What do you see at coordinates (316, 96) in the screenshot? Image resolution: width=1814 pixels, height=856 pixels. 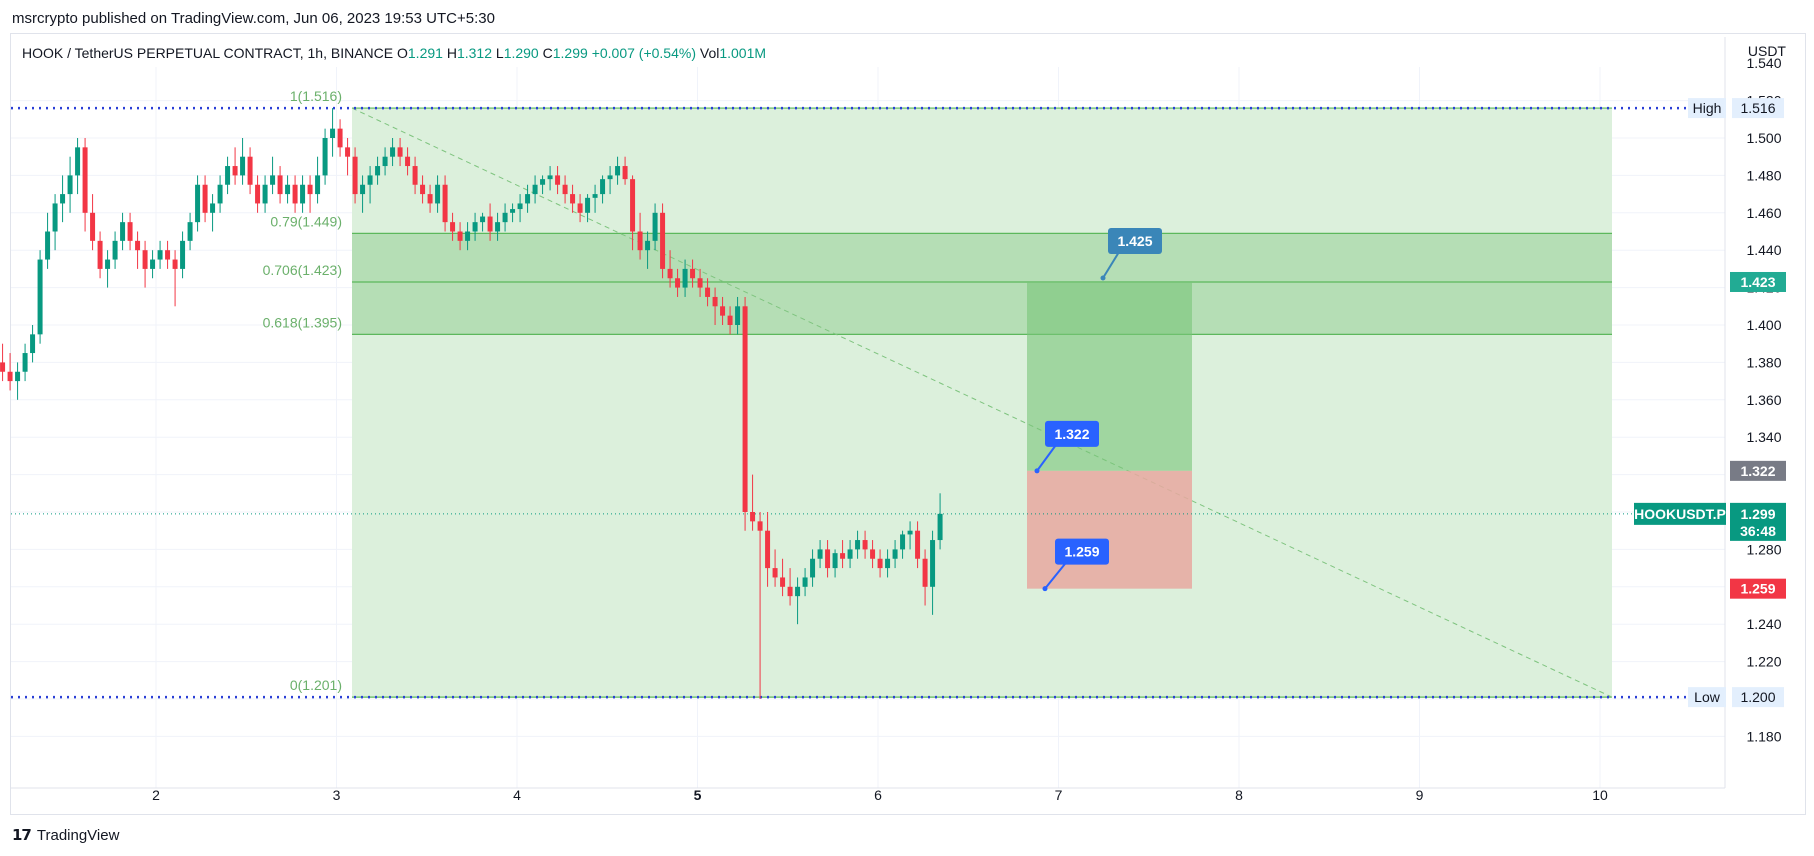 I see `fib-level-label: 1(1.516)` at bounding box center [316, 96].